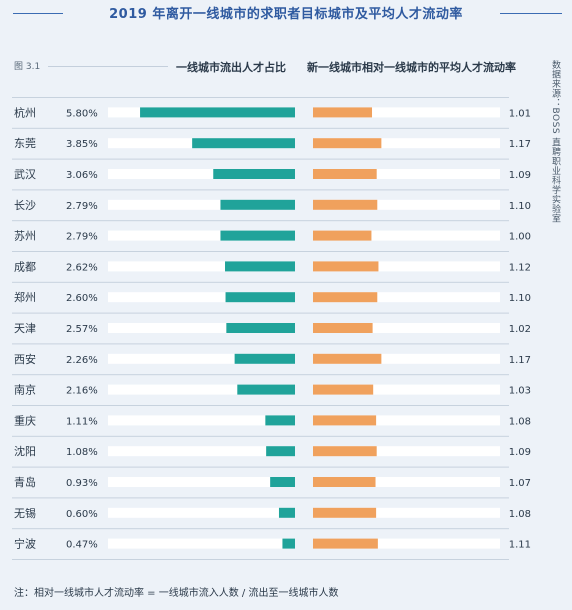 The image size is (572, 610). What do you see at coordinates (108, 66) in the screenshot?
I see `figure-label-rule` at bounding box center [108, 66].